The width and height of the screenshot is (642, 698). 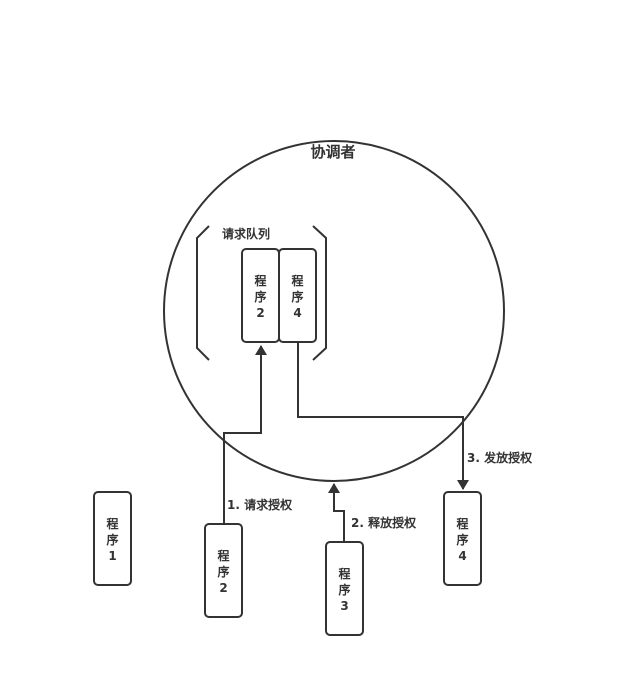 What do you see at coordinates (260, 313) in the screenshot?
I see `queue-program-2-line-3: 2` at bounding box center [260, 313].